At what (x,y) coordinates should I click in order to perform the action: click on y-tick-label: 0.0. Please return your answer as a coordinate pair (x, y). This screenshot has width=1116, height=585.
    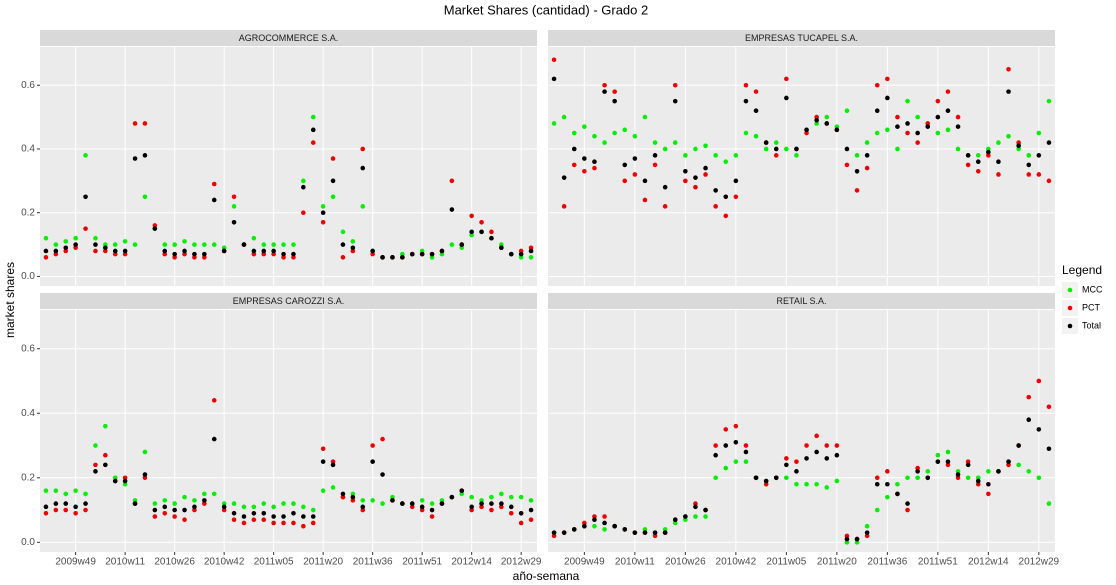
    Looking at the image, I should click on (28, 276).